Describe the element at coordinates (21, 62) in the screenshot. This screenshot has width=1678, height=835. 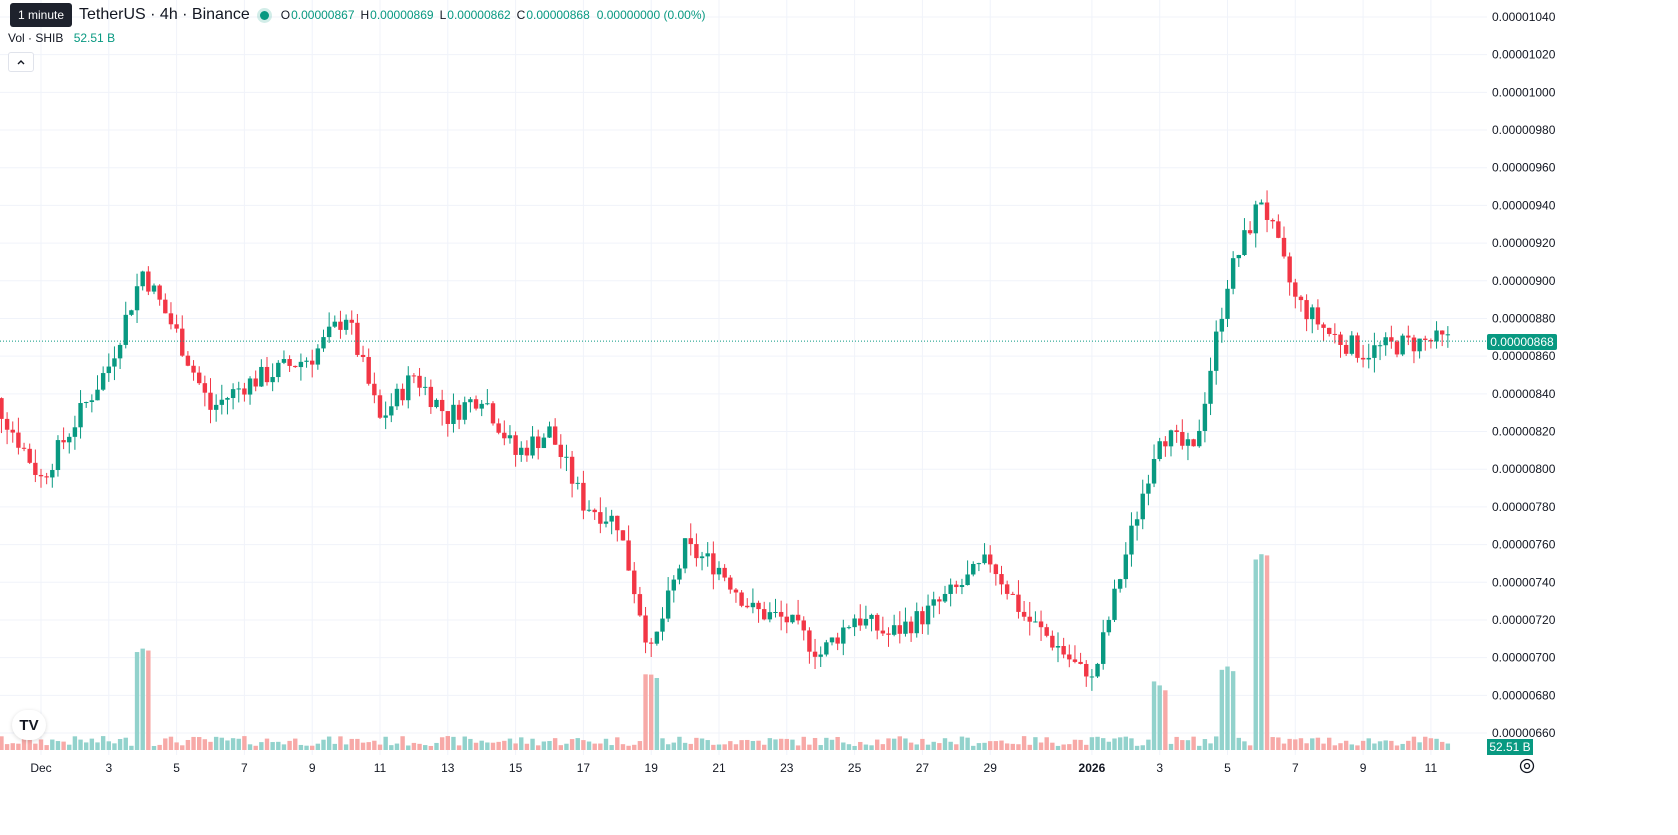
I see `collapse-legend-button` at that location.